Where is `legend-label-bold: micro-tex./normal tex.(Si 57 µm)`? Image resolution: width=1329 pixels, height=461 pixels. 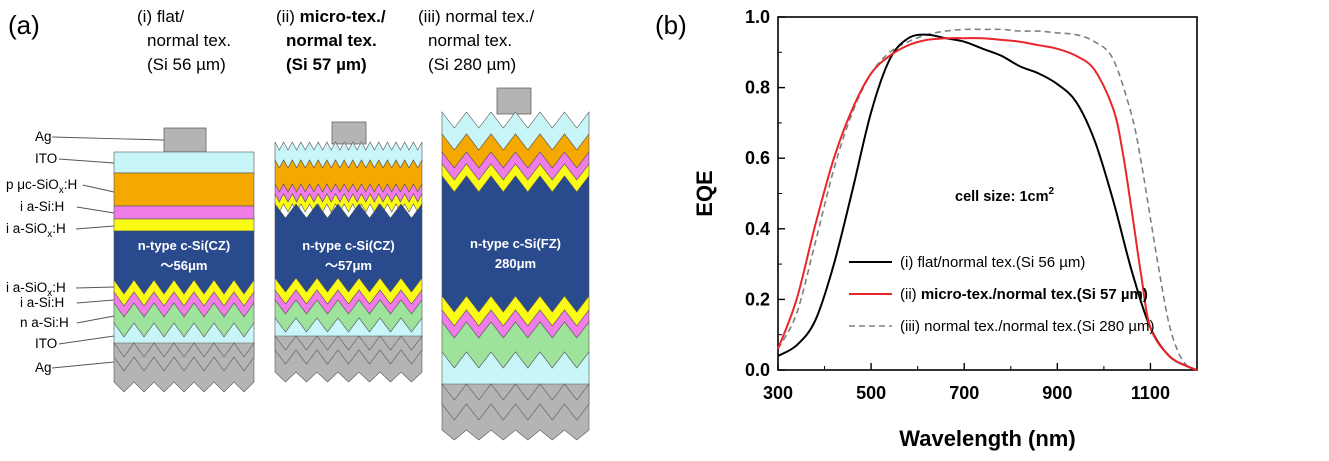 legend-label-bold: micro-tex./normal tex.(Si 57 µm) is located at coordinates (1034, 294).